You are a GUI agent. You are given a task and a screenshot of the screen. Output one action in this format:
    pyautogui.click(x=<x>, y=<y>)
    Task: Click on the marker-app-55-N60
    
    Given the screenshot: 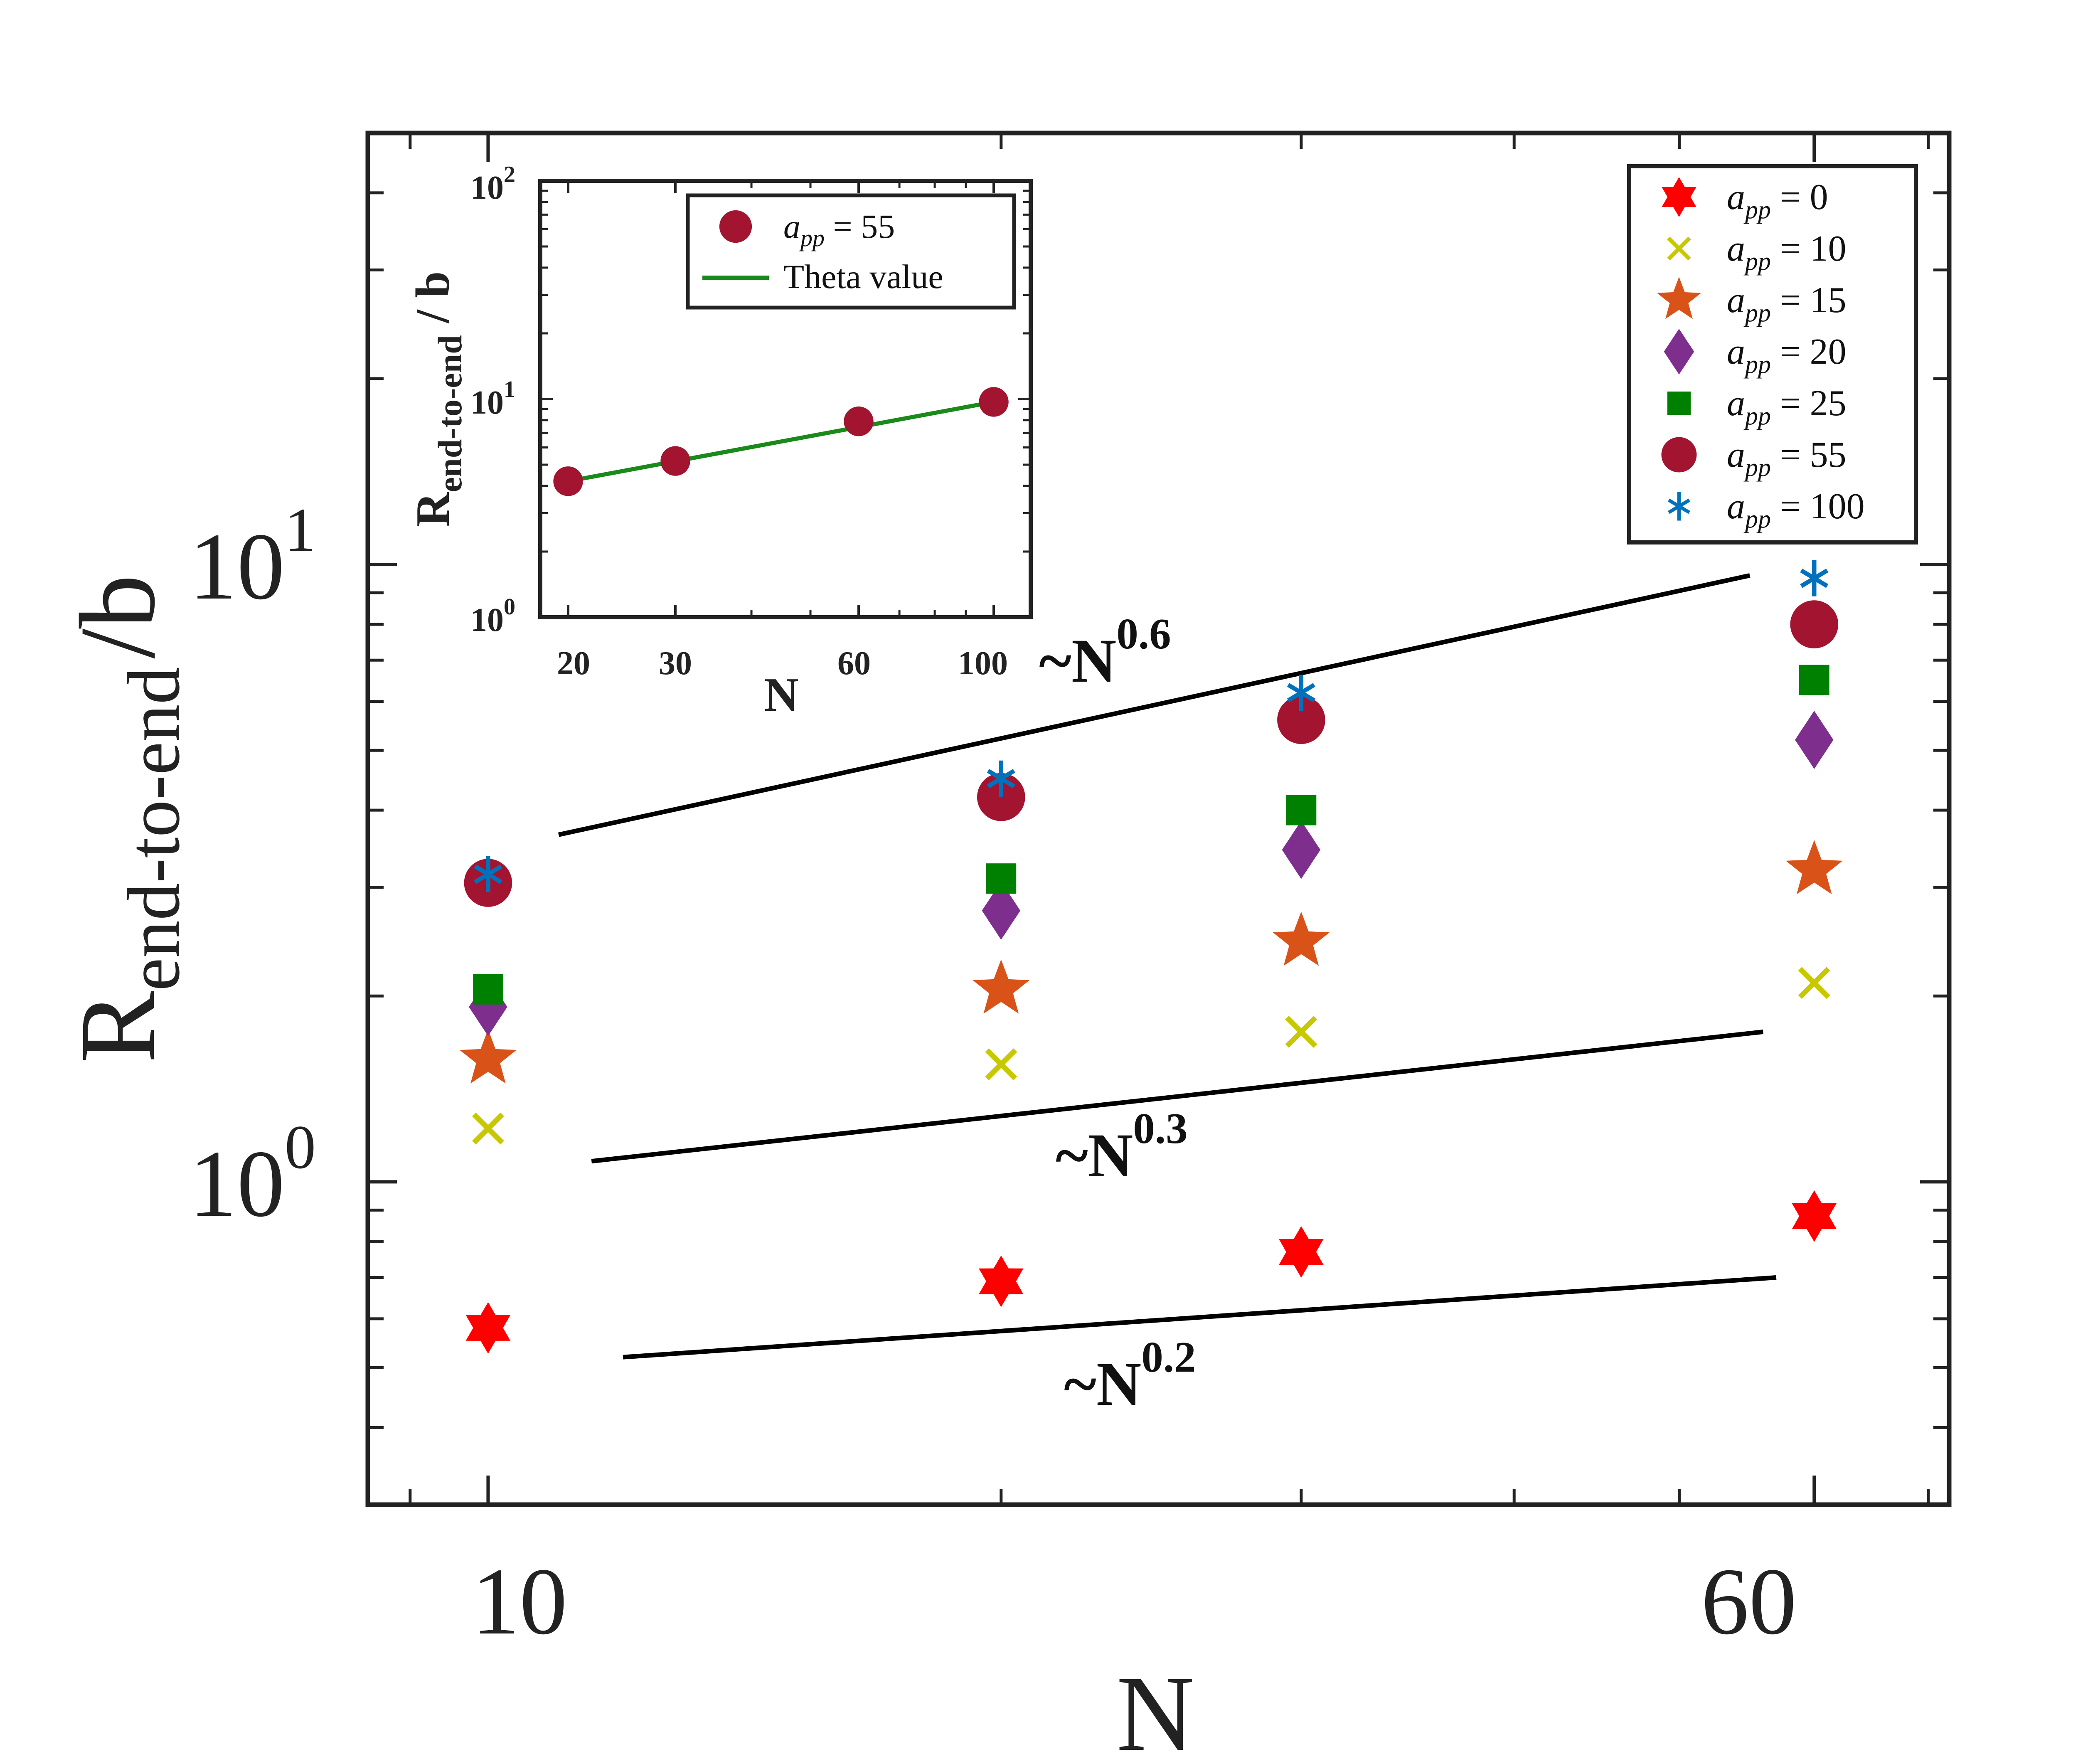 What is the action you would take?
    pyautogui.click(x=1815, y=624)
    